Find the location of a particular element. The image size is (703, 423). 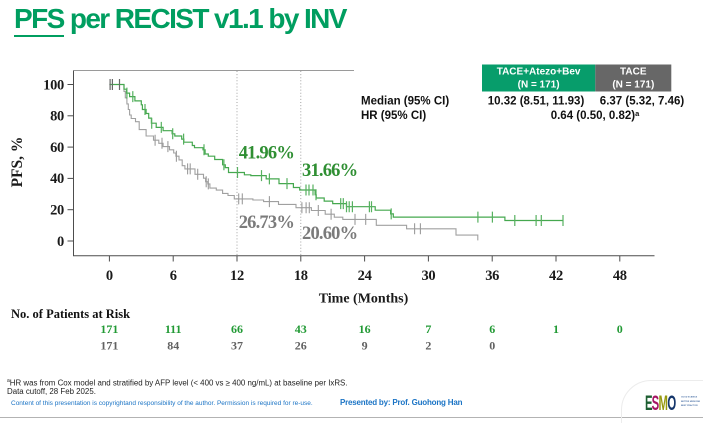

svg-text: M is located at coordinates (663, 403).